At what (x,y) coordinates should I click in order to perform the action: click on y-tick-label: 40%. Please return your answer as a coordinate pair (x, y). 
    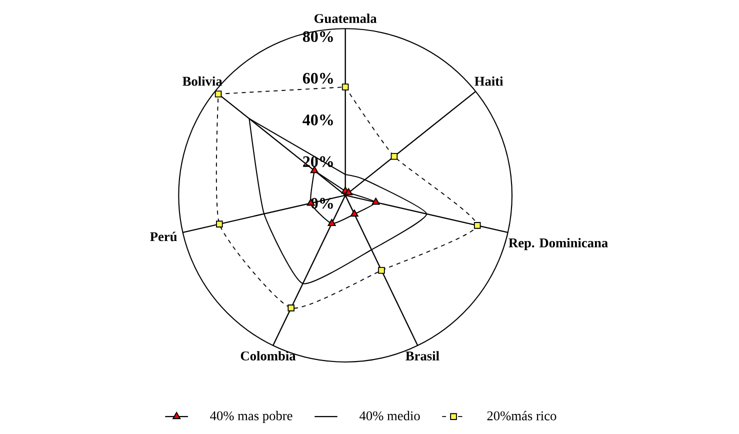
    Looking at the image, I should click on (317, 120).